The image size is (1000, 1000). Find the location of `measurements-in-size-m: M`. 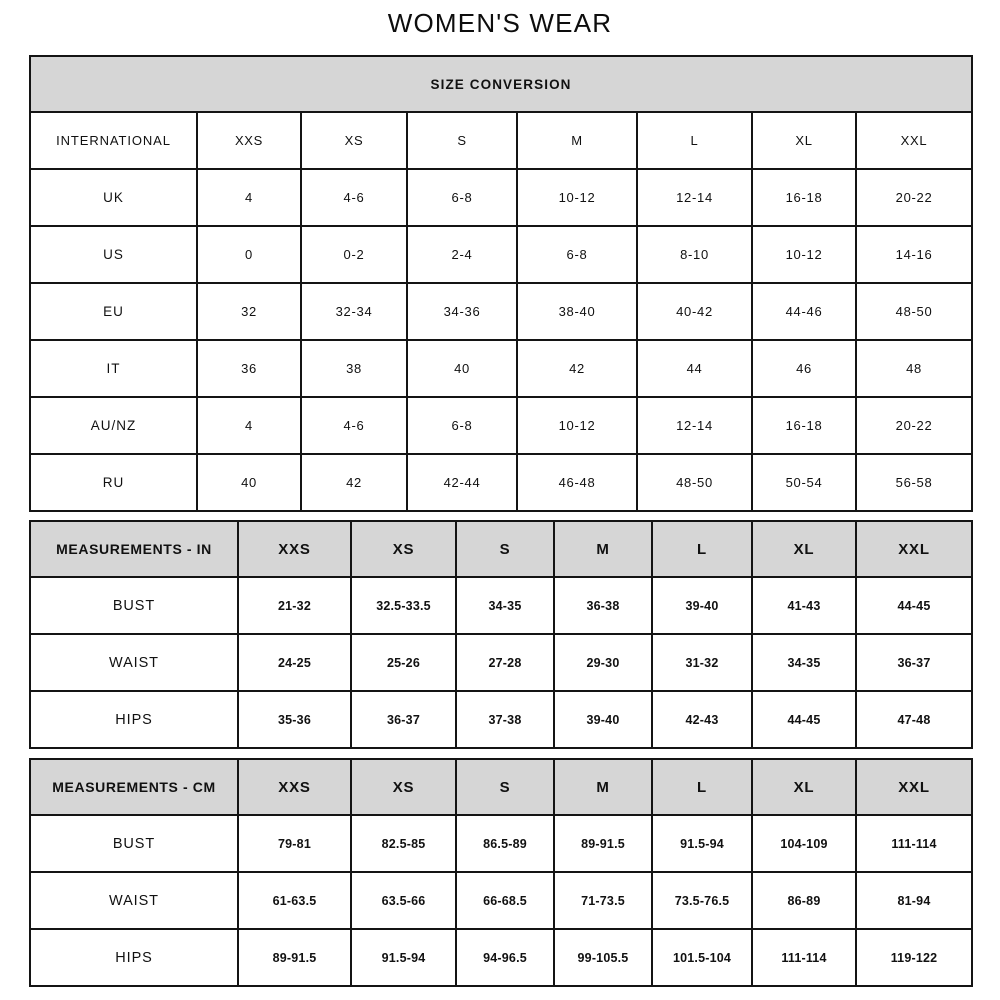

measurements-in-size-m: M is located at coordinates (603, 549).